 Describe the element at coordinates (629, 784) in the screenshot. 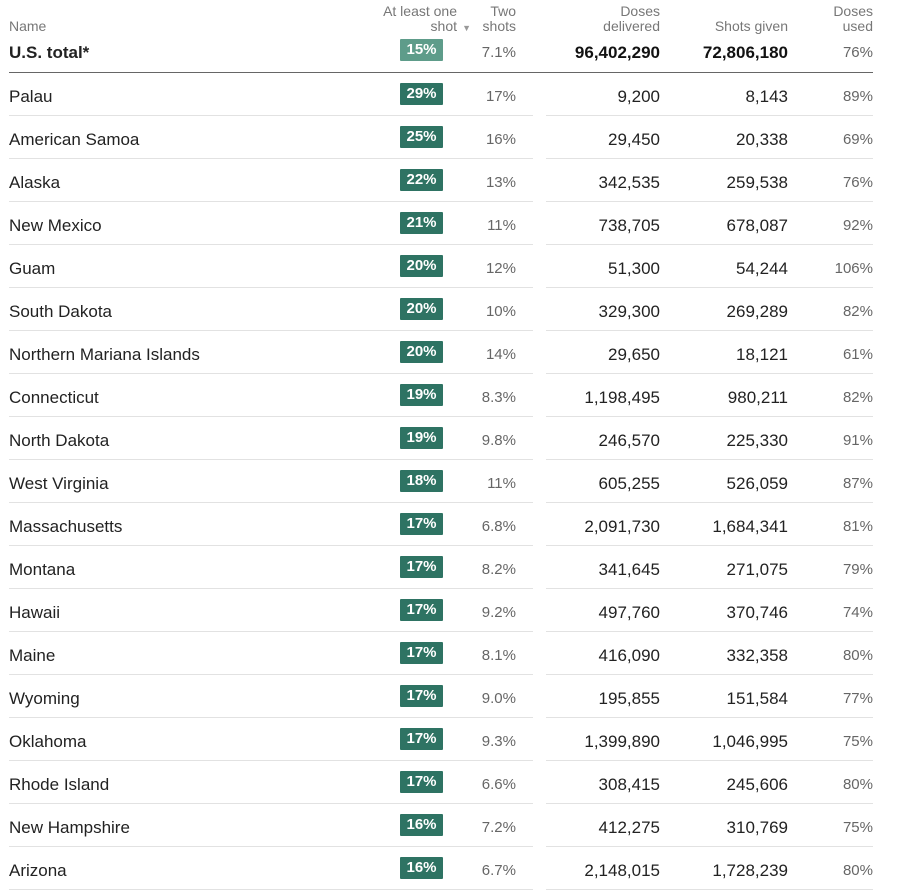

I see `row-doses-delivered: 308,415` at that location.